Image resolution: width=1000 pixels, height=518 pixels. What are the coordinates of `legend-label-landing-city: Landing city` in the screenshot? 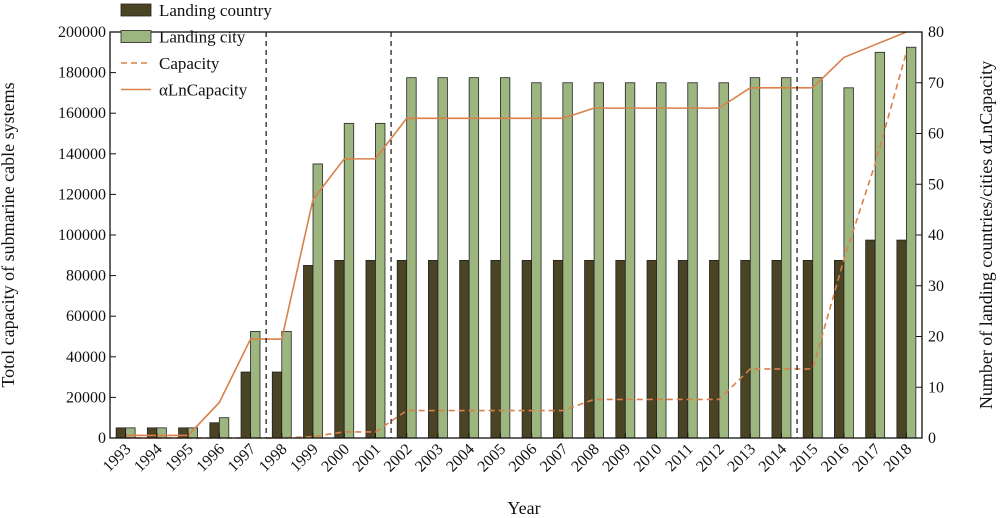 It's located at (202, 37).